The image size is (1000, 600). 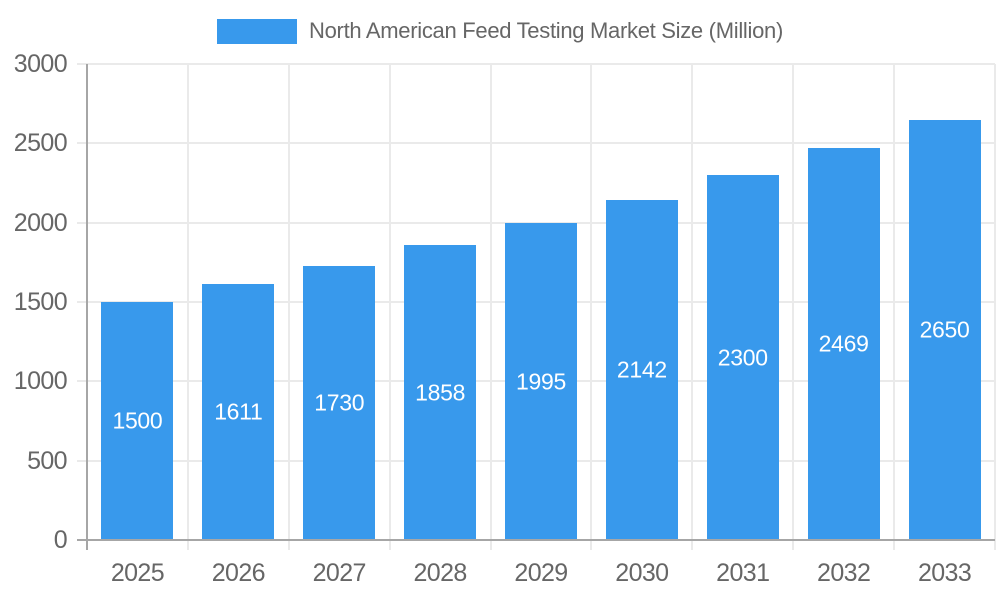 I want to click on x-axis-tick-label: 2031, so click(x=743, y=573).